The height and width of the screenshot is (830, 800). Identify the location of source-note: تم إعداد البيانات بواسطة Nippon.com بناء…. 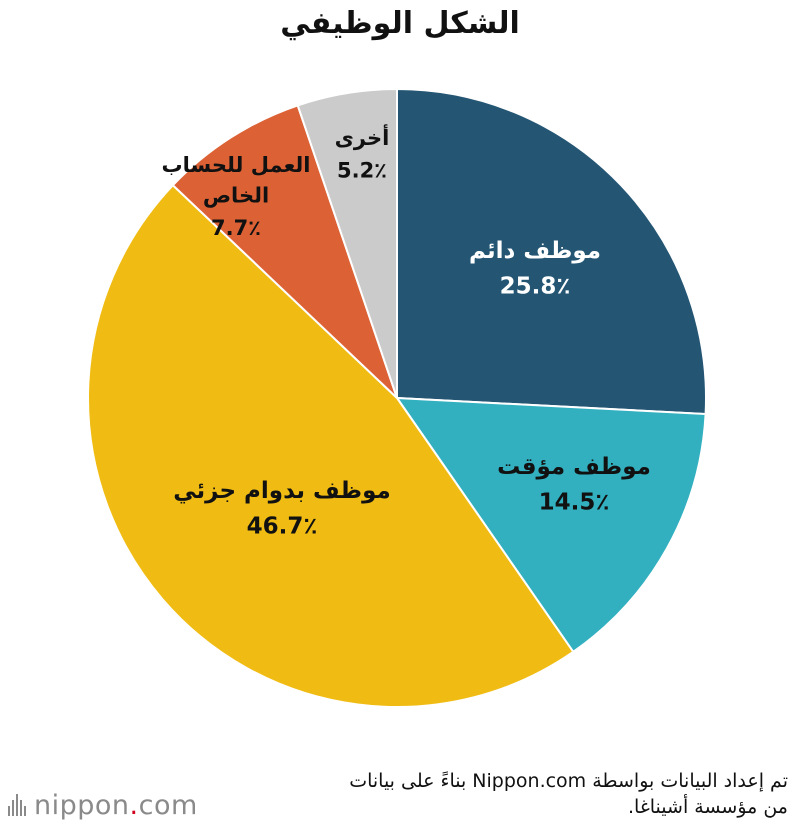
(508, 794).